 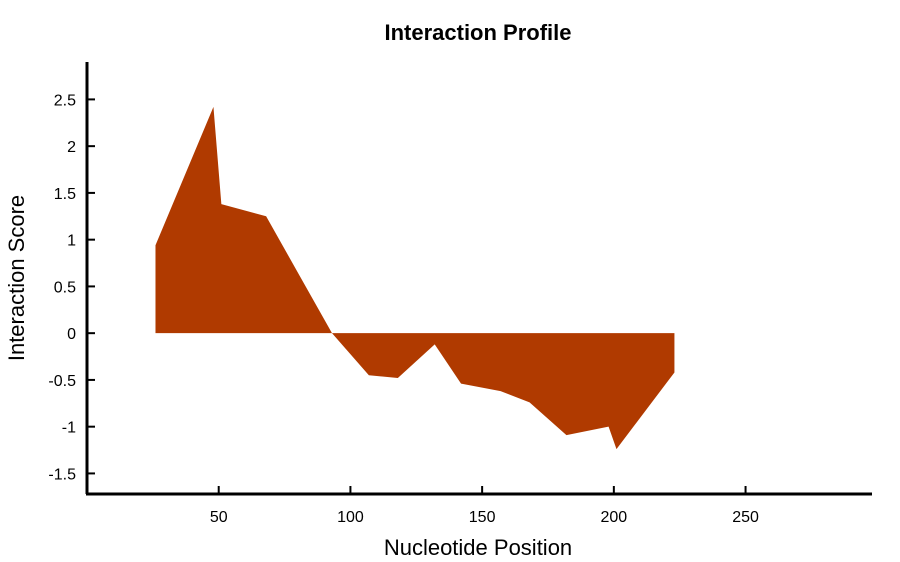 I want to click on x-tick-label: 150, so click(x=482, y=517).